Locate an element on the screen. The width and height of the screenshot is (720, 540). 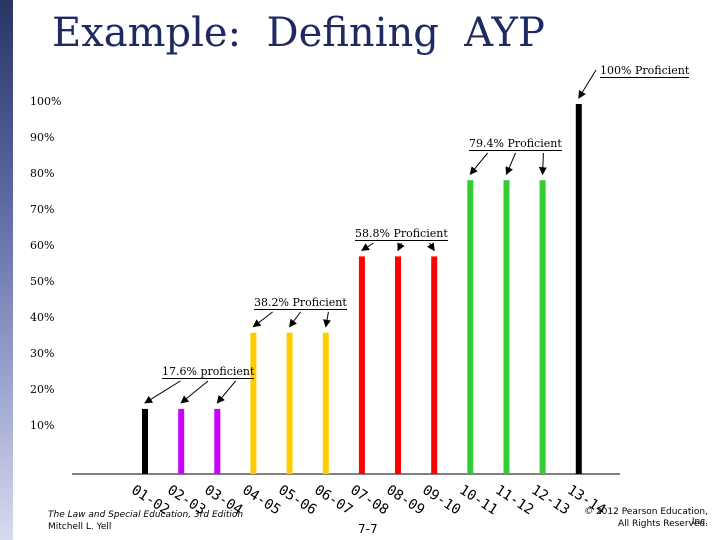
annotation-17-6: 17.6% proficient is located at coordinates (208, 372).